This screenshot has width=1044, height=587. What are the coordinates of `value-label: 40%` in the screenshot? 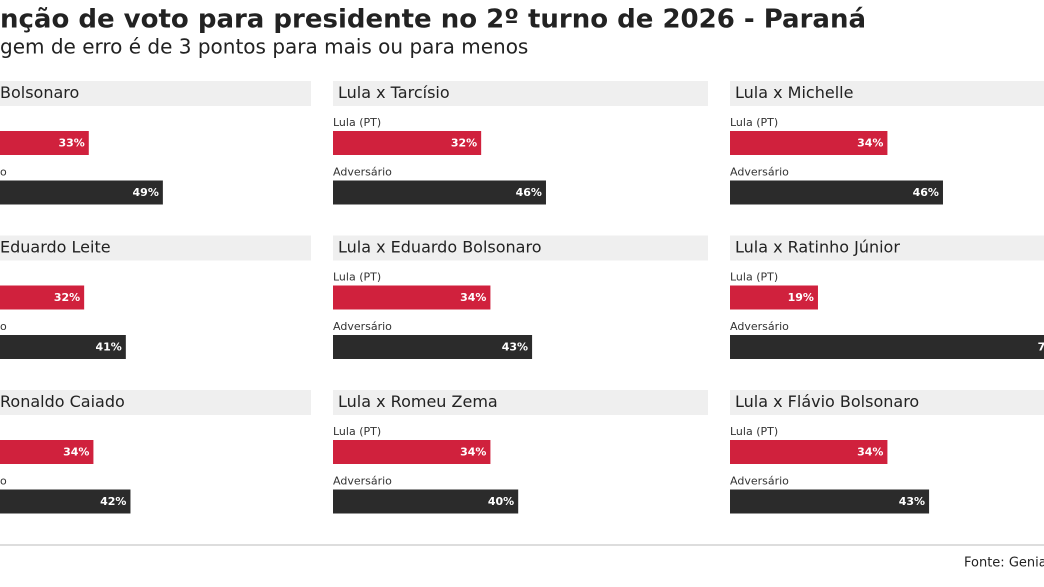 It's located at (501, 501).